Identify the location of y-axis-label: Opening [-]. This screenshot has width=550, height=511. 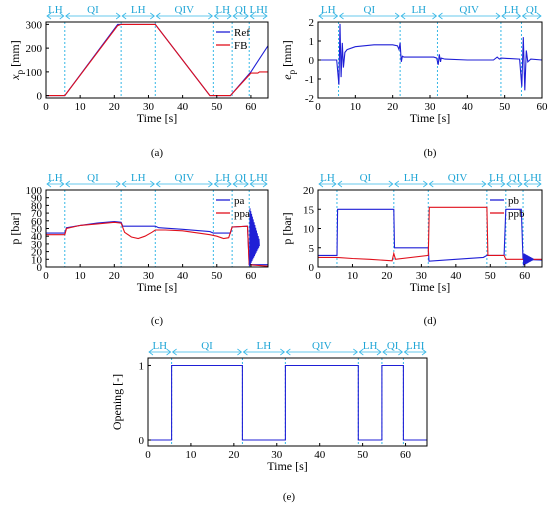
(117, 402).